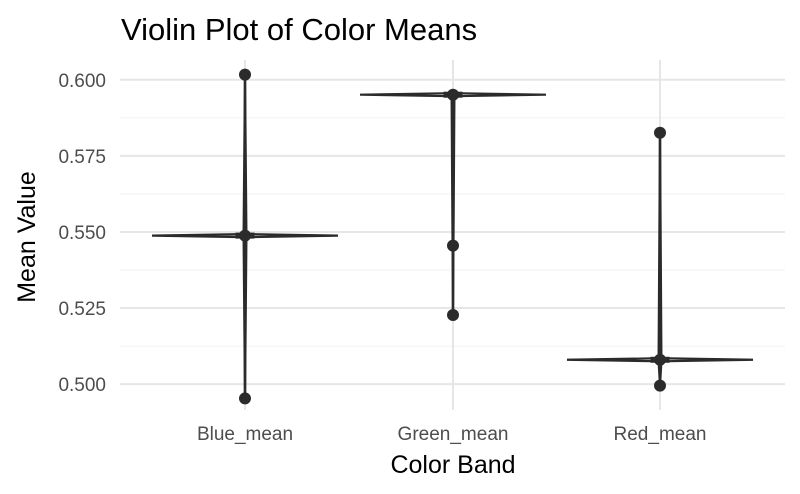 This screenshot has width=800, height=494. I want to click on x-tick-label: Red_mean, so click(660, 434).